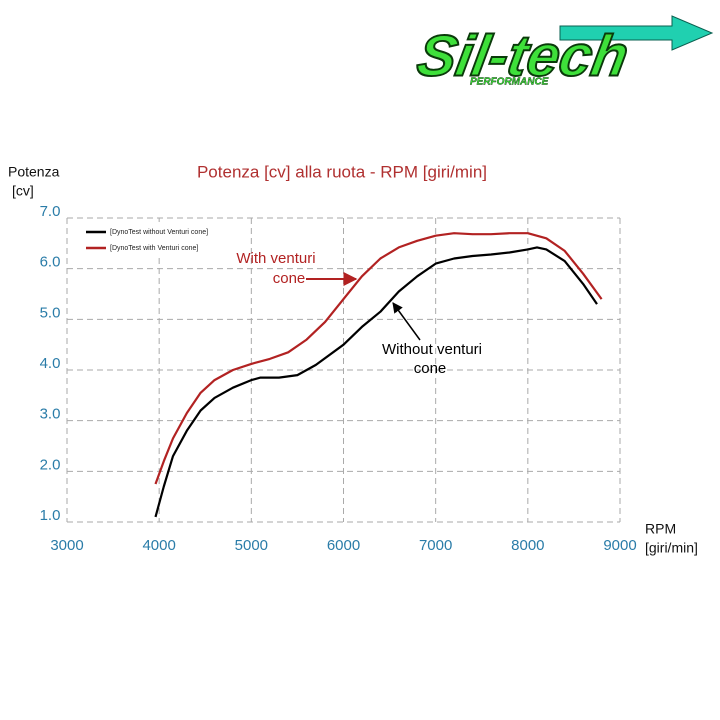  What do you see at coordinates (50, 363) in the screenshot?
I see `y-tick-label: 4.0` at bounding box center [50, 363].